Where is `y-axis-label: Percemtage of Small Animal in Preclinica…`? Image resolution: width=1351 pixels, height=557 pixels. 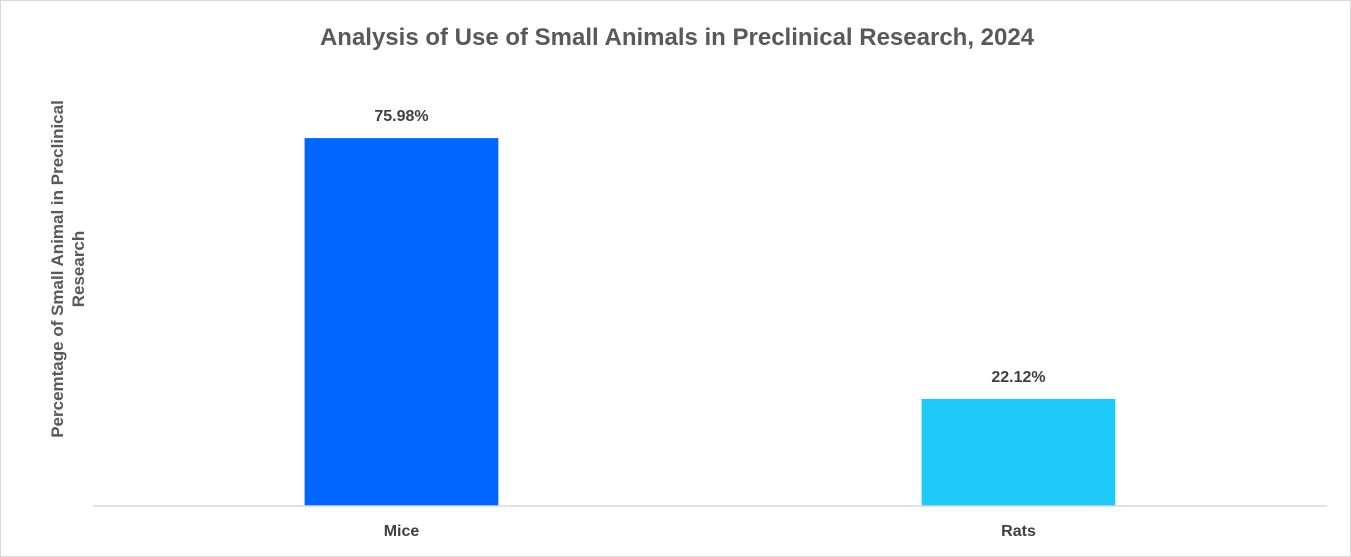 y-axis-label: Percemtage of Small Animal in Preclinica… is located at coordinates (68, 269).